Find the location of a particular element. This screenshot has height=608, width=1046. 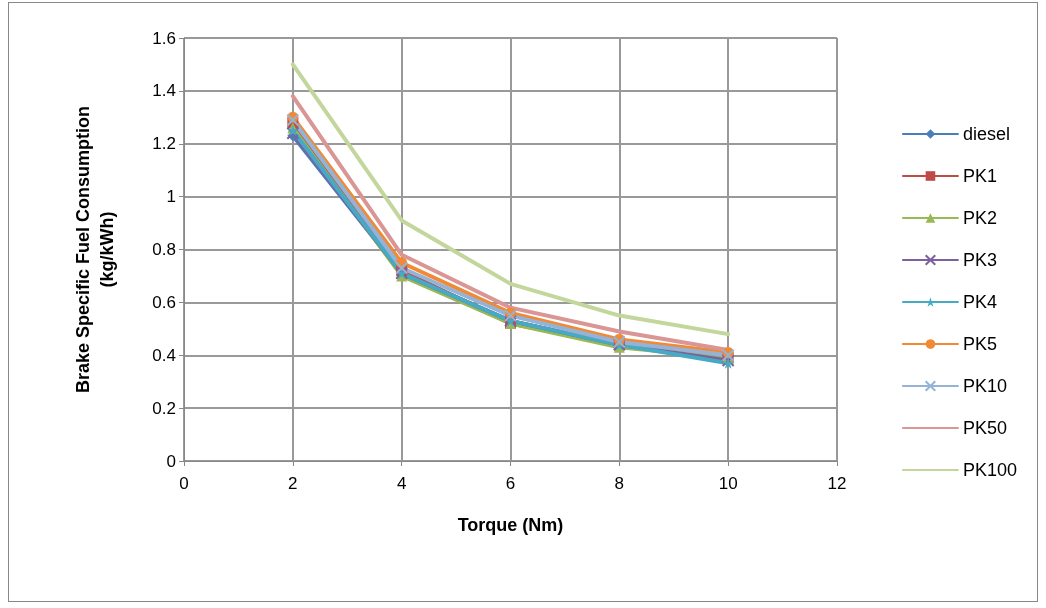

x-tick-label: 0 is located at coordinates (184, 483).